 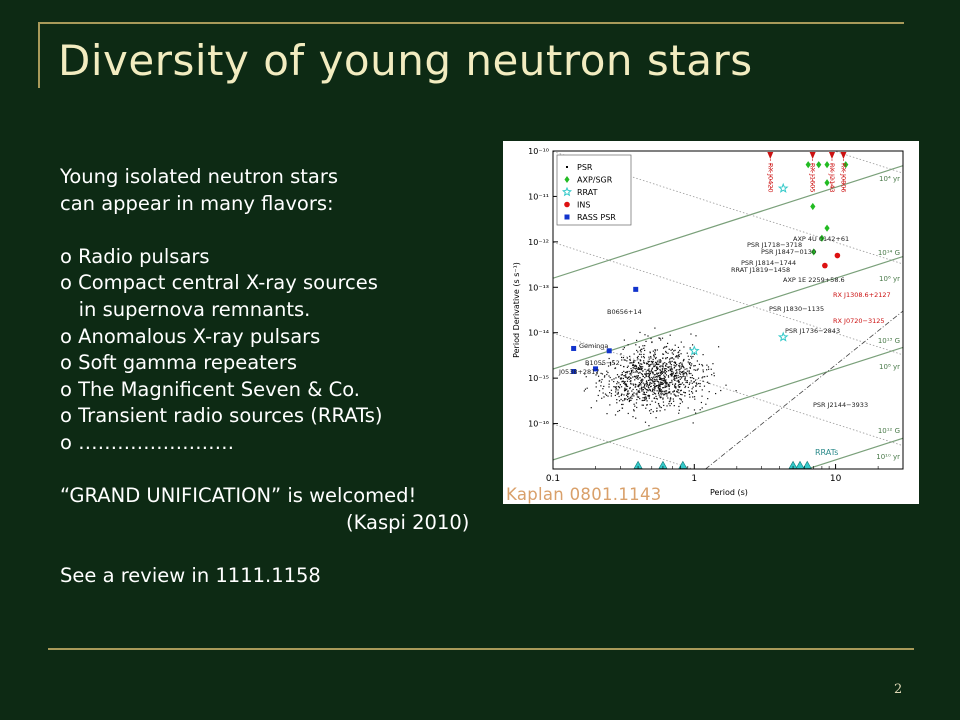 What do you see at coordinates (578, 372) in the screenshot?
I see `annotation-label: J0538+2817` at bounding box center [578, 372].